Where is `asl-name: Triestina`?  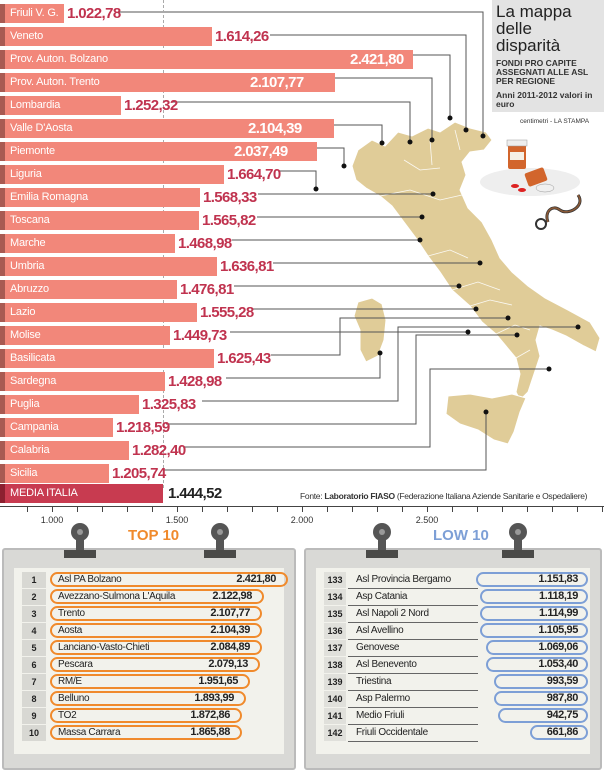 asl-name: Triestina is located at coordinates (374, 681).